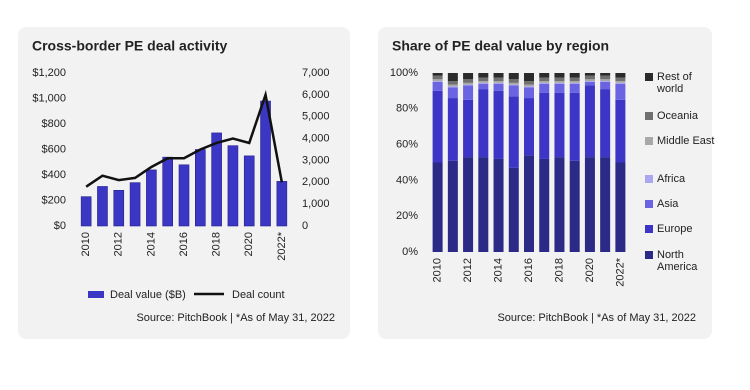 The height and width of the screenshot is (390, 750). What do you see at coordinates (316, 117) in the screenshot?
I see `y2-tick-label: 5,000` at bounding box center [316, 117].